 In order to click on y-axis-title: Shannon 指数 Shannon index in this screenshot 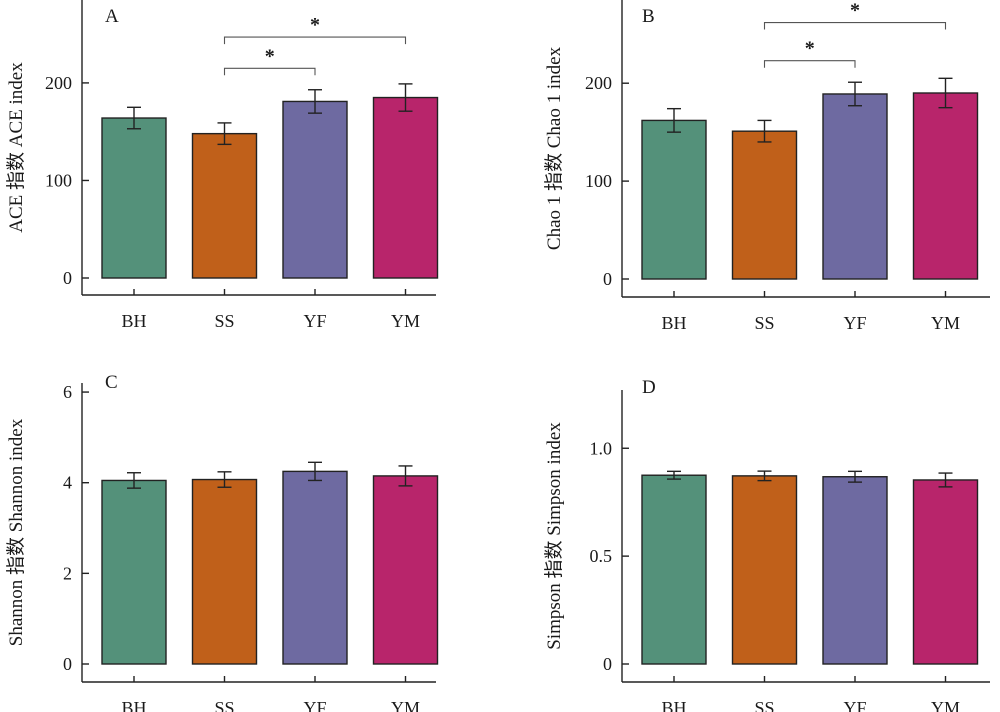, I will do `click(16, 532)`.